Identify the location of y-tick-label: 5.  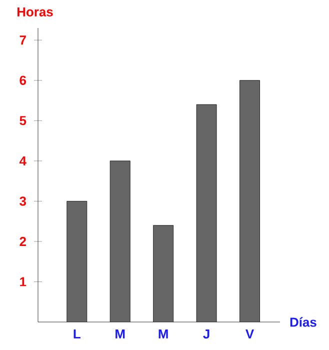
(23, 121).